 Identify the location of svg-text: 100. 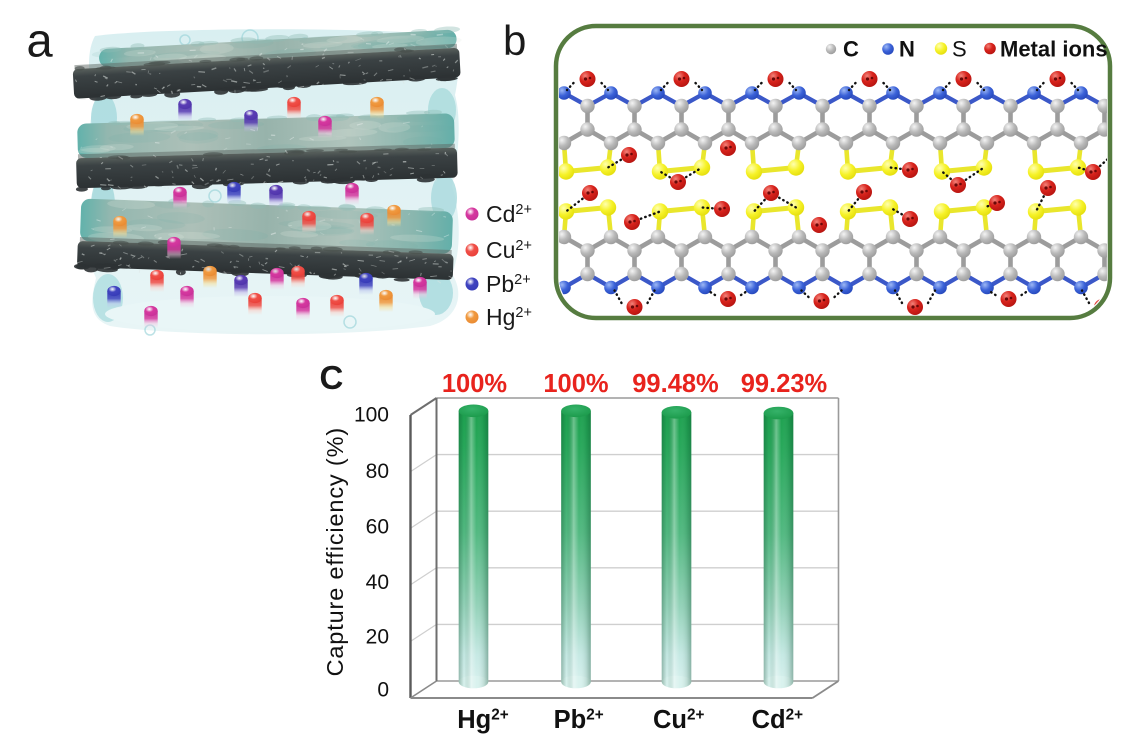
(371, 415).